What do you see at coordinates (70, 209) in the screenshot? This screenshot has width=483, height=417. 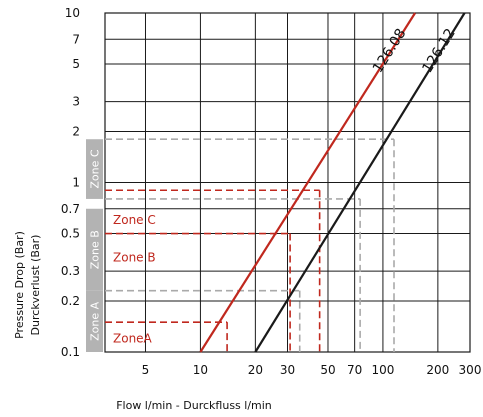 I see `y-tick-label-4: 0.7` at bounding box center [70, 209].